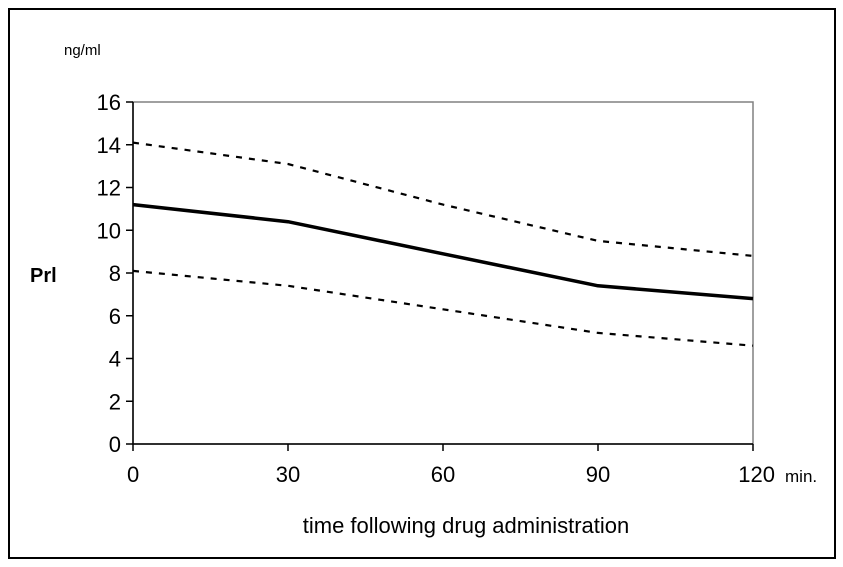 The image size is (843, 567). I want to click on y-tick-label: 8, so click(115, 273).